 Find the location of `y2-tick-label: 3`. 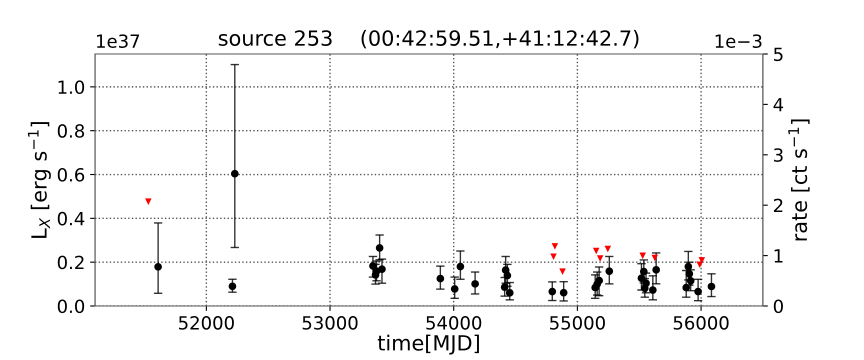

y2-tick-label: 3 is located at coordinates (778, 155).